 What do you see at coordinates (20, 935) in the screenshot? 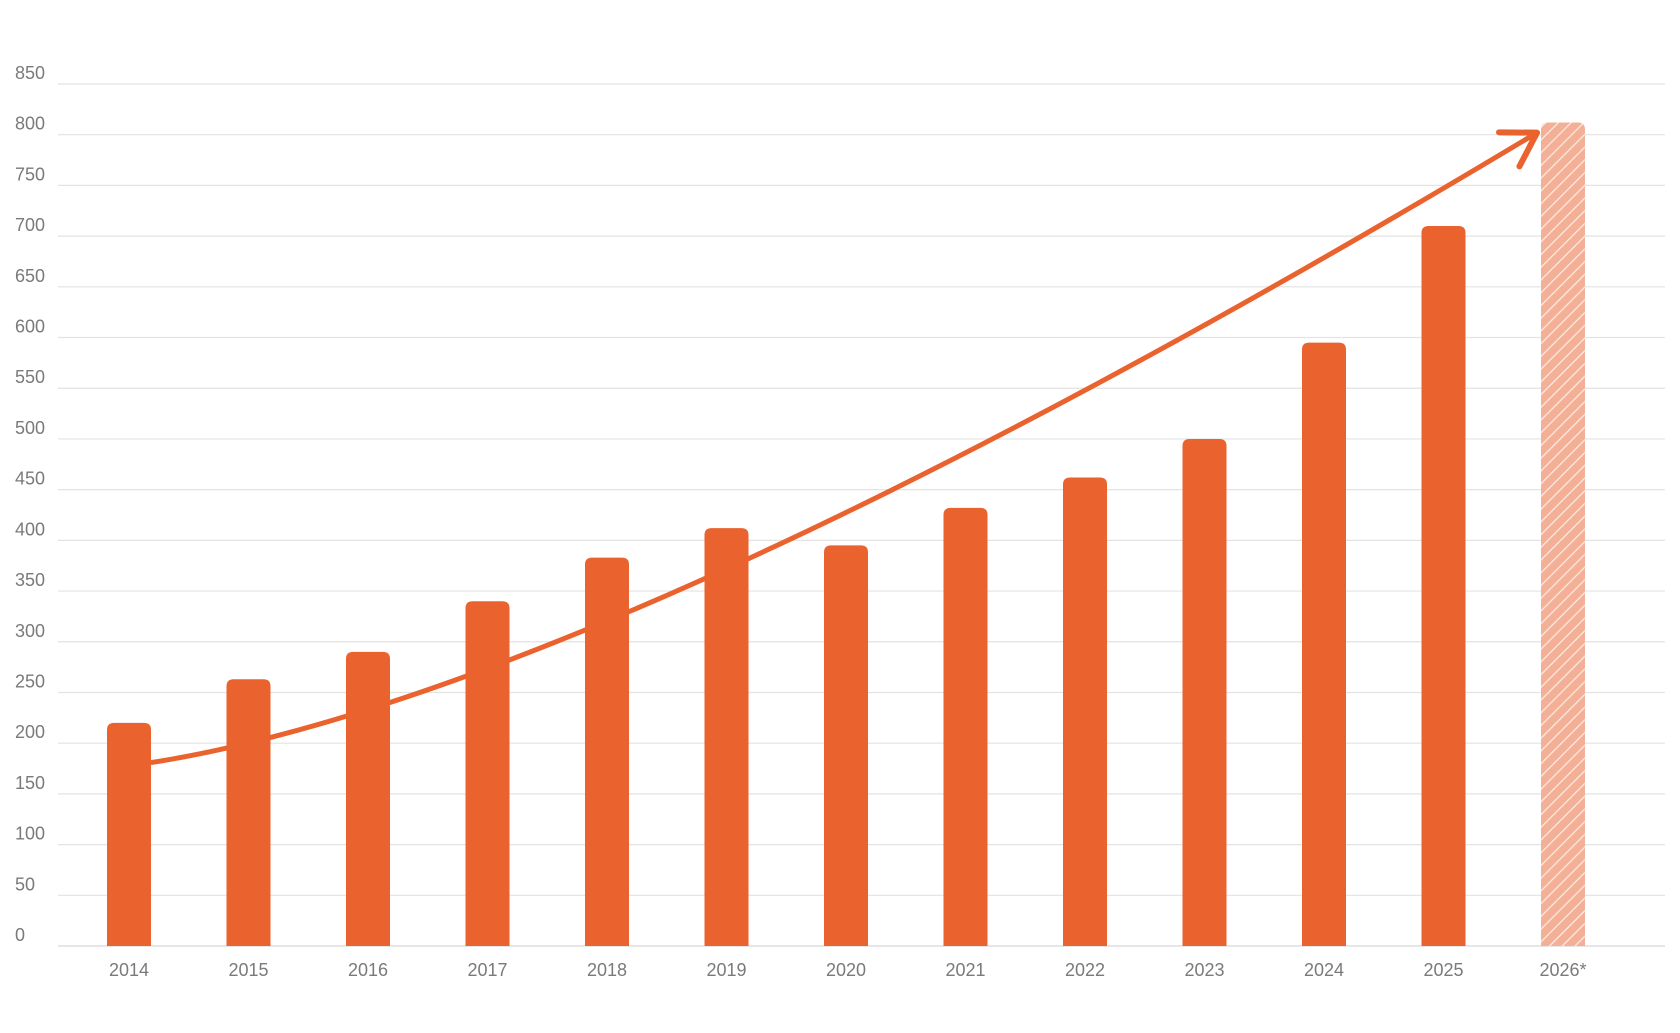
I see `y-tick-label: 0` at bounding box center [20, 935].